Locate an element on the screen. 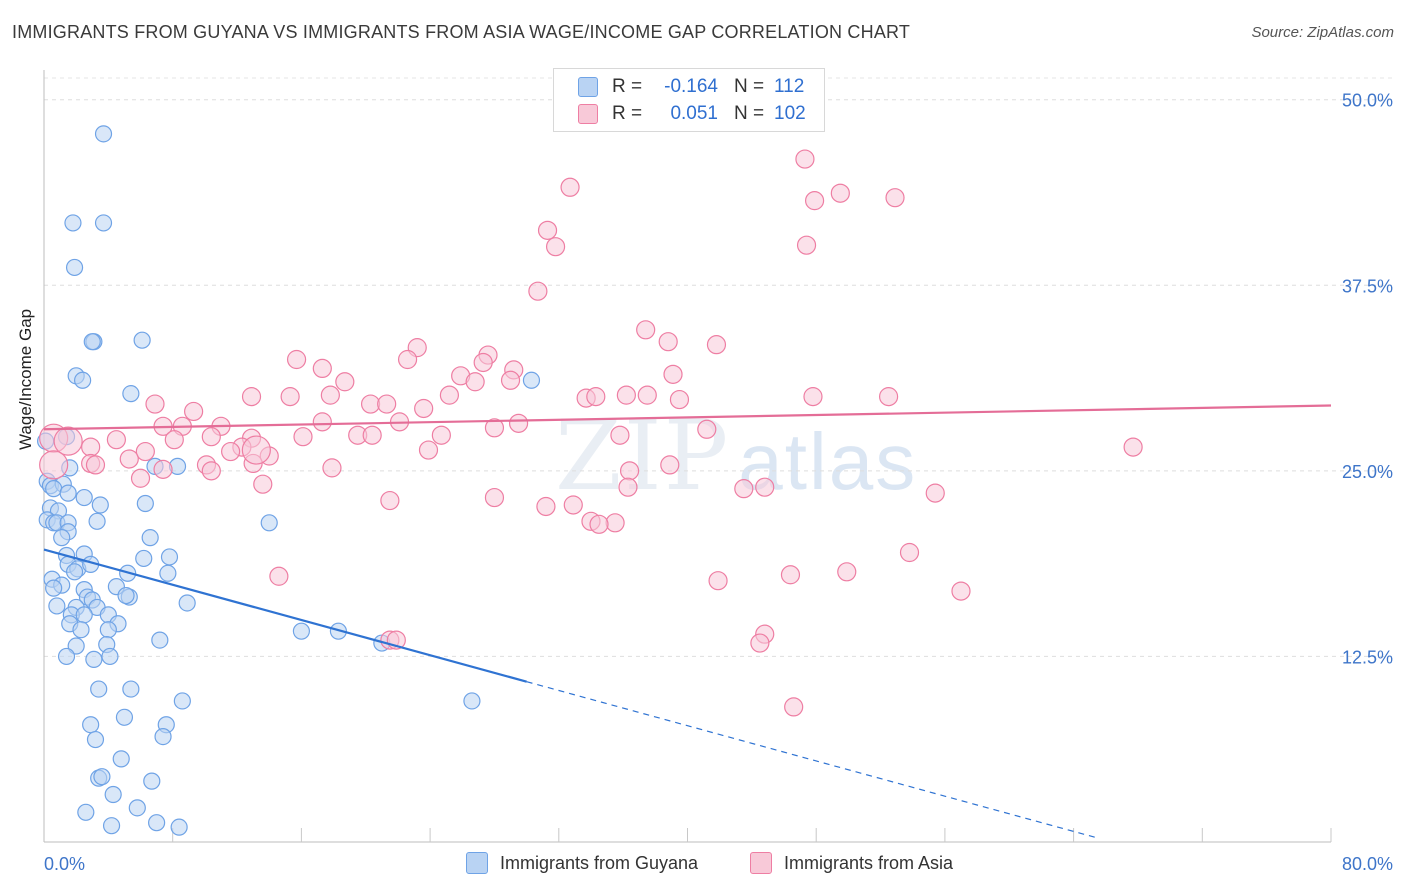 The height and width of the screenshot is (892, 1406). bottom-legend-guyana: Immigrants from Guyana is located at coordinates (582, 863).